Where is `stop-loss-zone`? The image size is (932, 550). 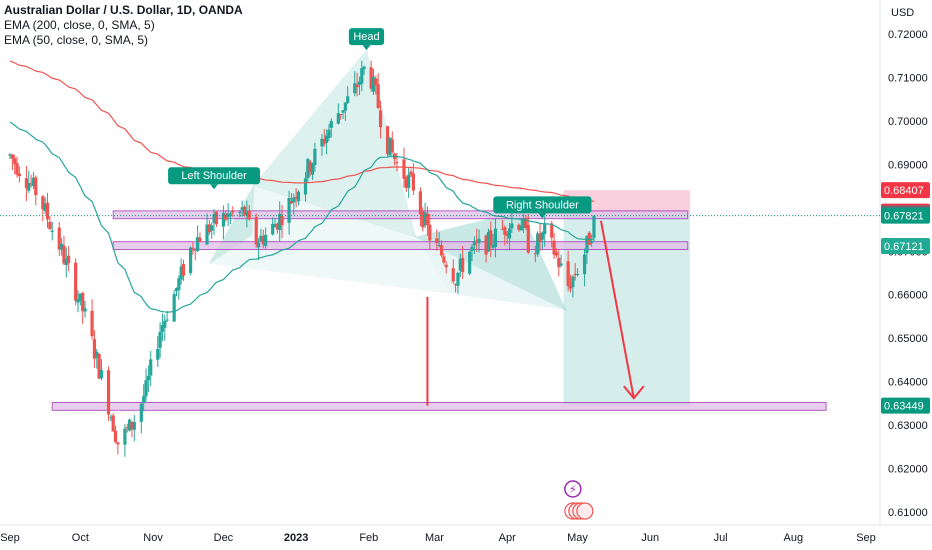
stop-loss-zone is located at coordinates (627, 202).